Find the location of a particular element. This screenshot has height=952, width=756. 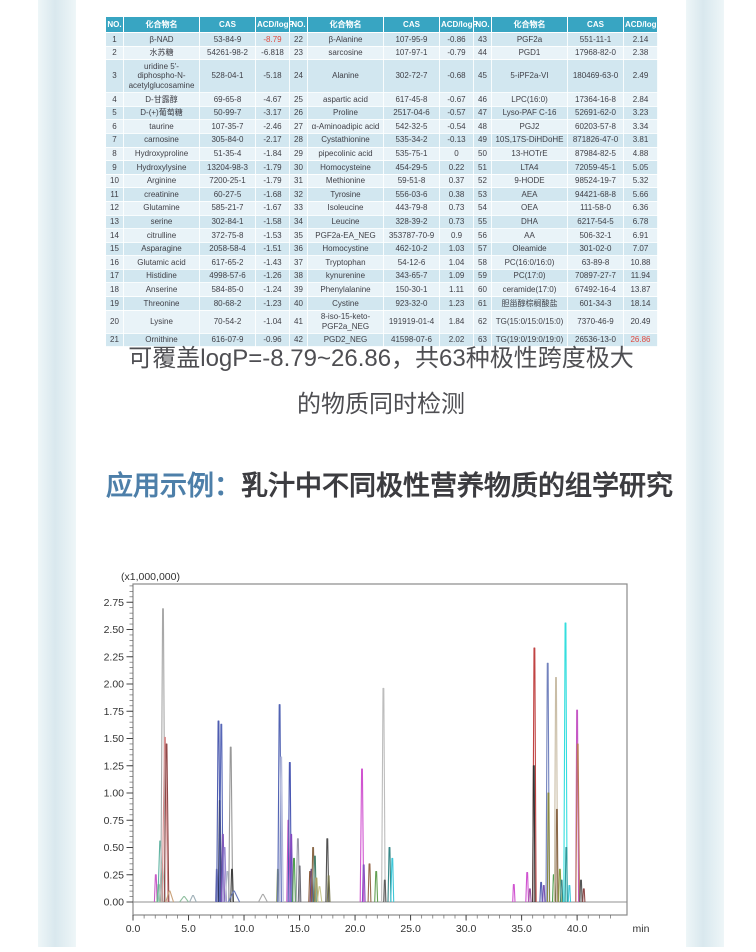

application-heading-text: 乳汁中不同极性营养物质的组学研究 is located at coordinates (457, 486).